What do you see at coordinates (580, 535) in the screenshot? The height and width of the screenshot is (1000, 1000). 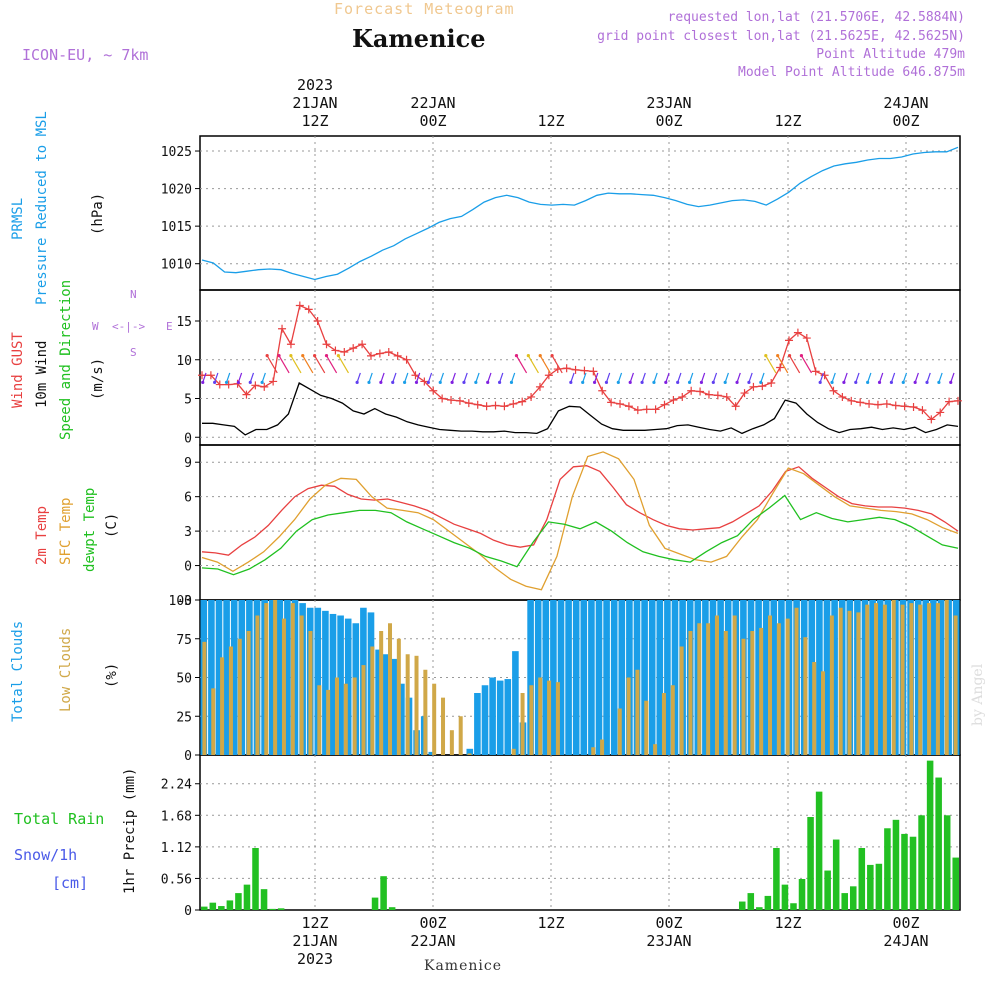 I see `temp-dewpt-line` at bounding box center [580, 535].